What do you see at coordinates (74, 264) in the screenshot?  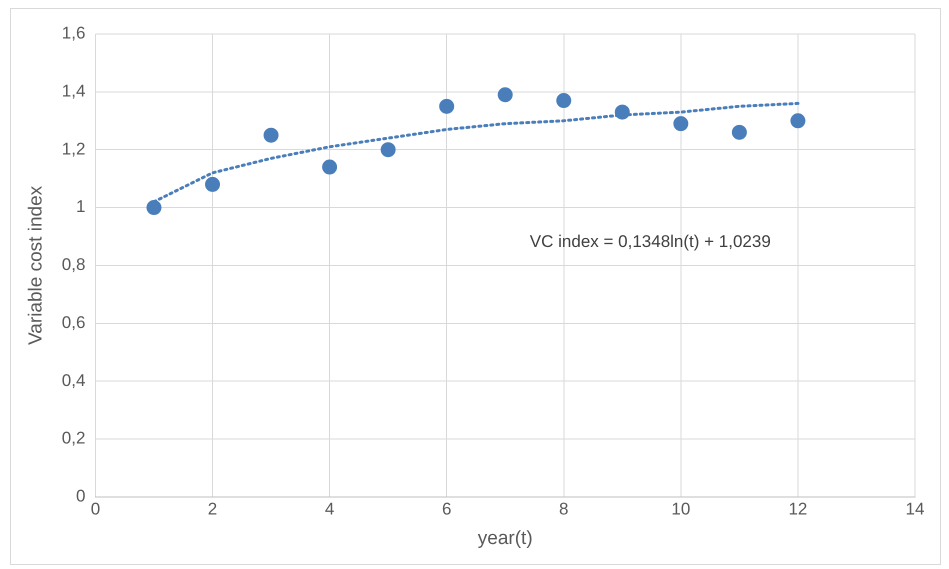 I see `y-tick-label: 0,8` at bounding box center [74, 264].